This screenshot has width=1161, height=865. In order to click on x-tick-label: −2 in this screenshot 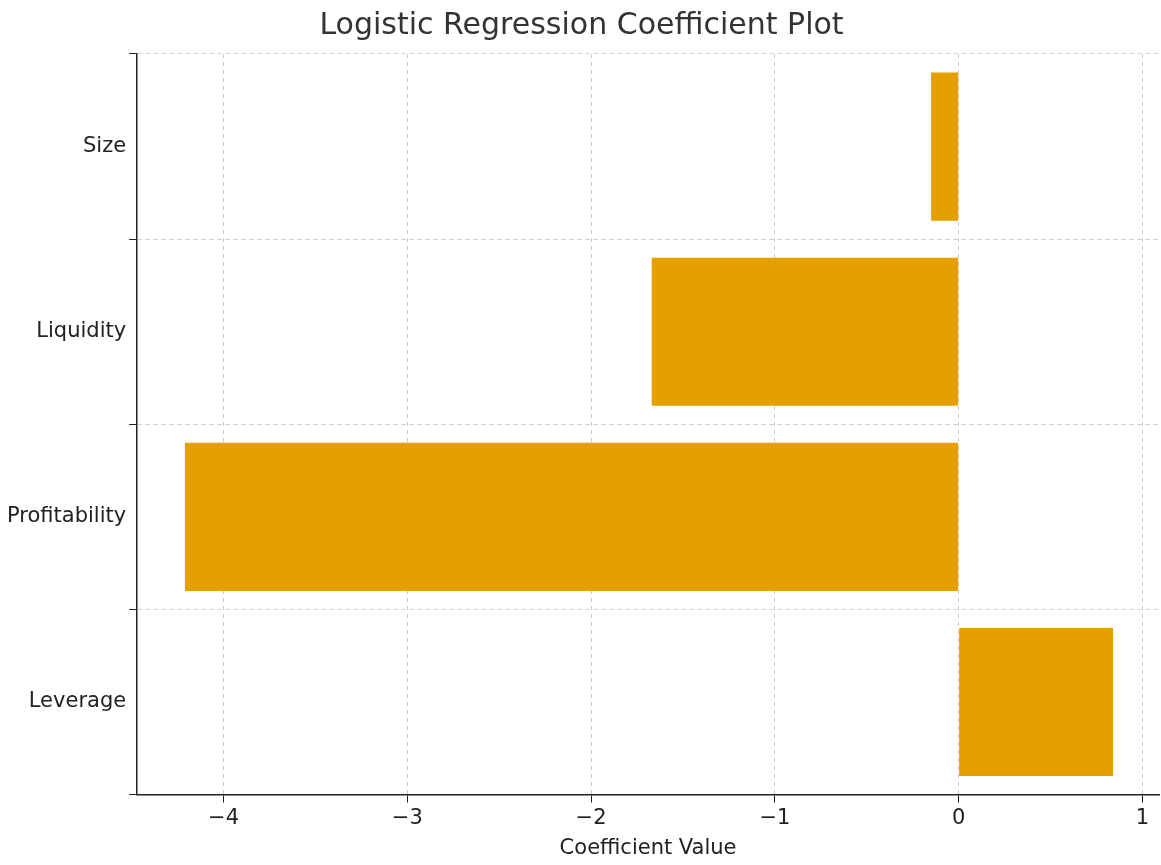, I will do `click(591, 816)`.